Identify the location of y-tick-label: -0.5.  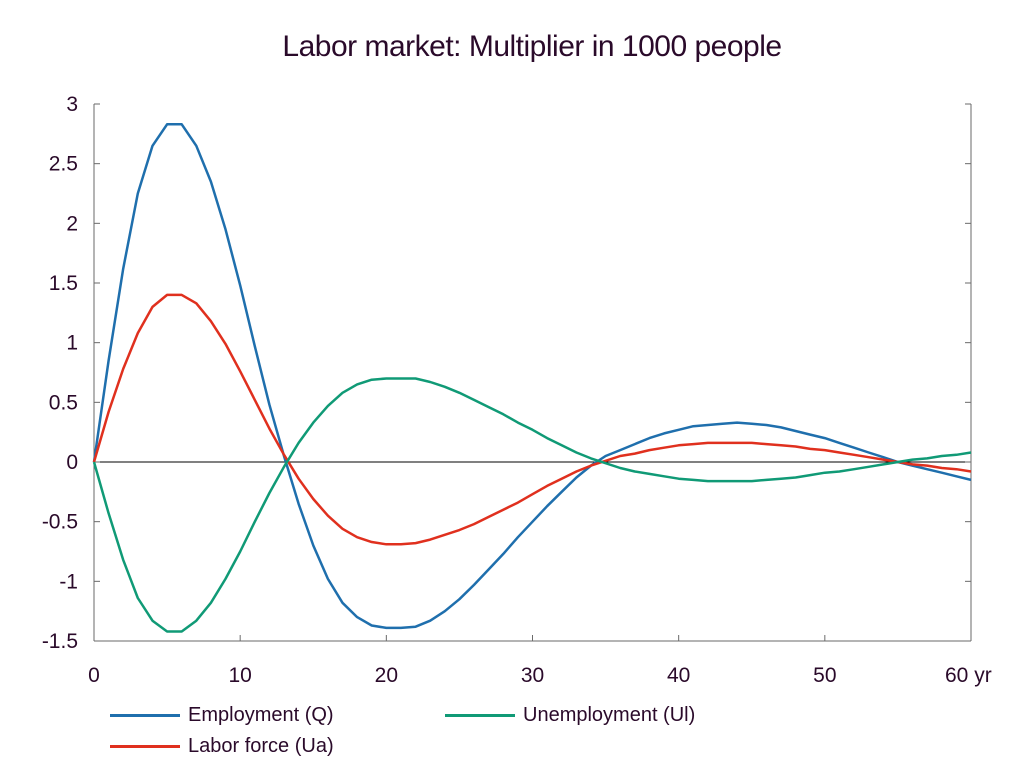
(60, 522).